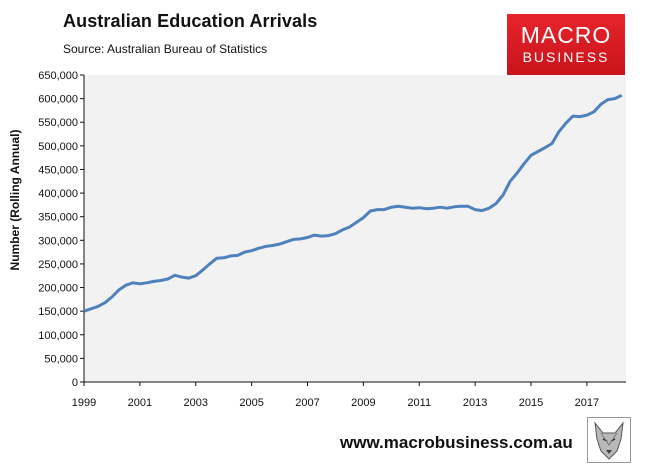  I want to click on x-tick-label: 2013, so click(475, 403).